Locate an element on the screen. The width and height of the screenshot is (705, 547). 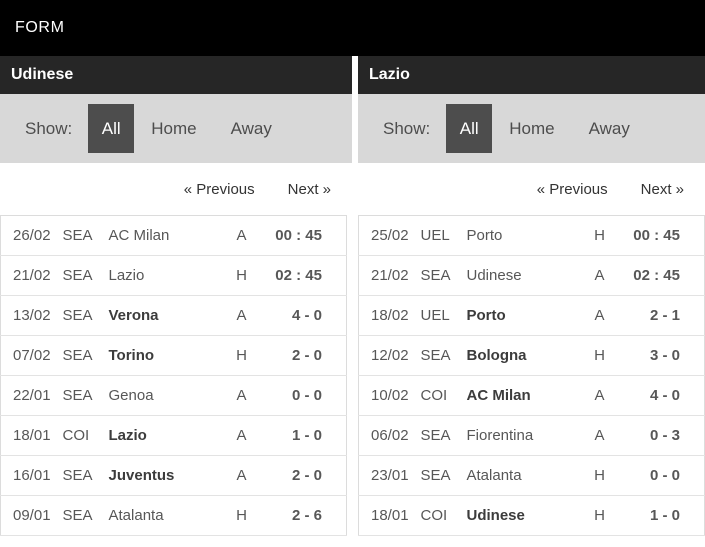
match-opponent: Porto is located at coordinates (523, 235).